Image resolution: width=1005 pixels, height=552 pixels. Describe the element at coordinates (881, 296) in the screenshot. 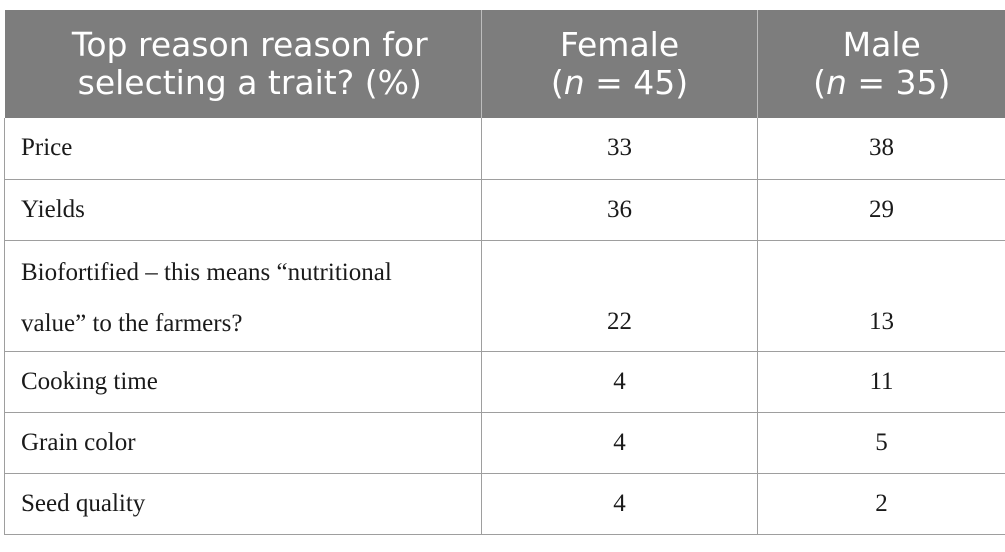

I see `row-male-value: 13` at that location.